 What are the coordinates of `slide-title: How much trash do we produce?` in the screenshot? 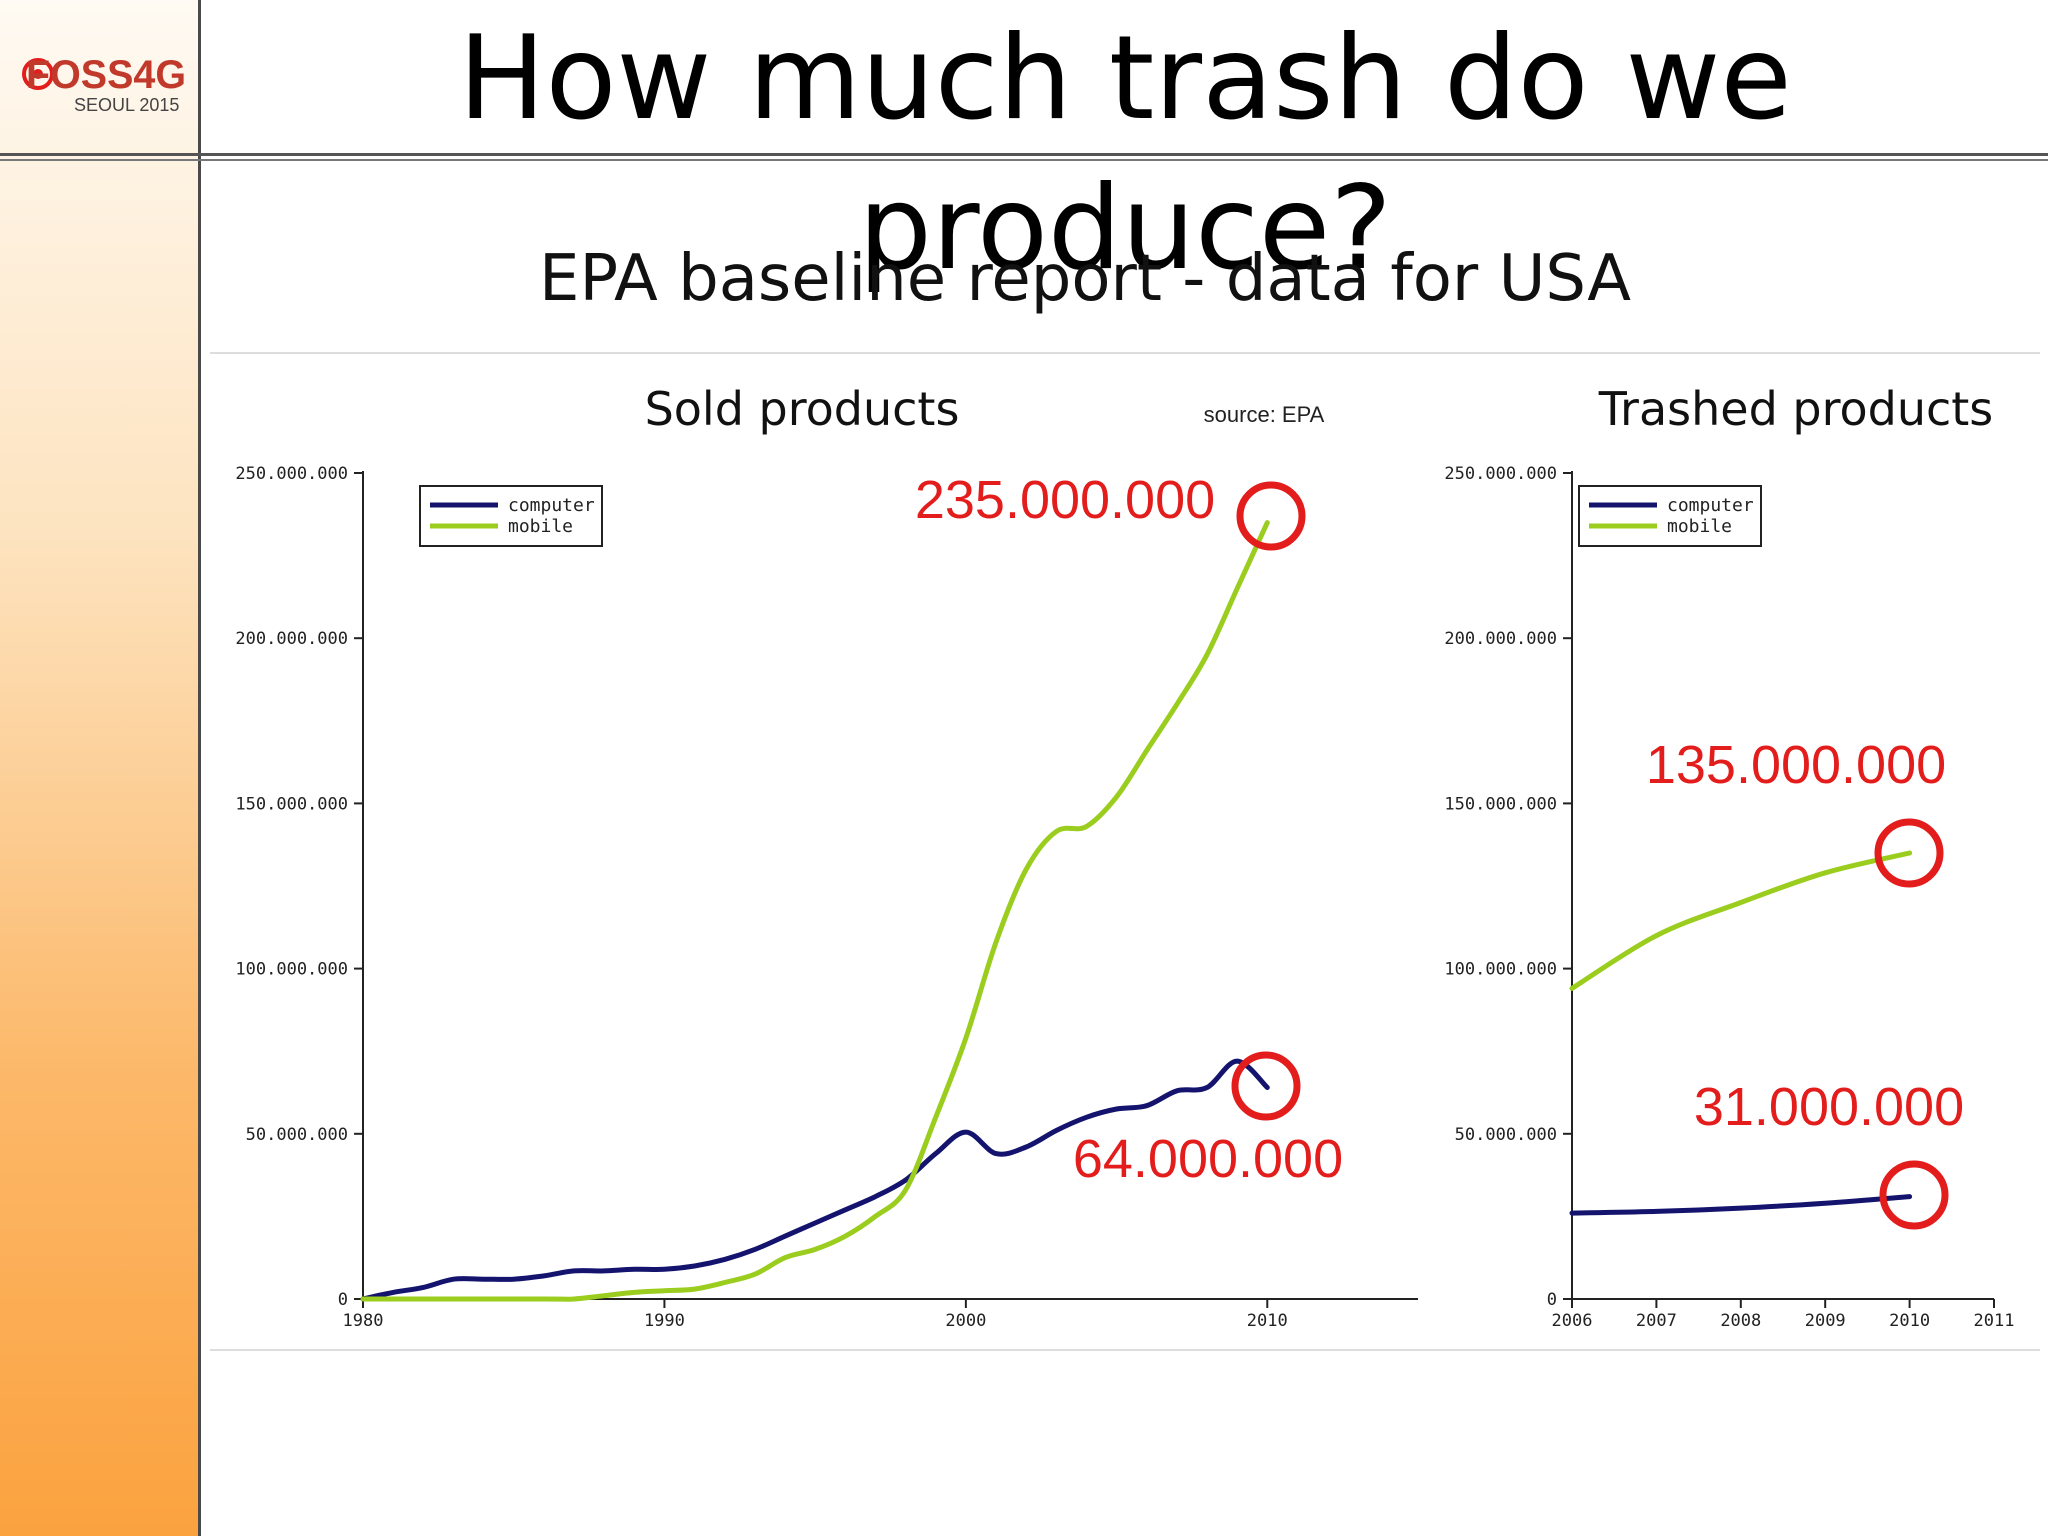 It's located at (1125, 153).